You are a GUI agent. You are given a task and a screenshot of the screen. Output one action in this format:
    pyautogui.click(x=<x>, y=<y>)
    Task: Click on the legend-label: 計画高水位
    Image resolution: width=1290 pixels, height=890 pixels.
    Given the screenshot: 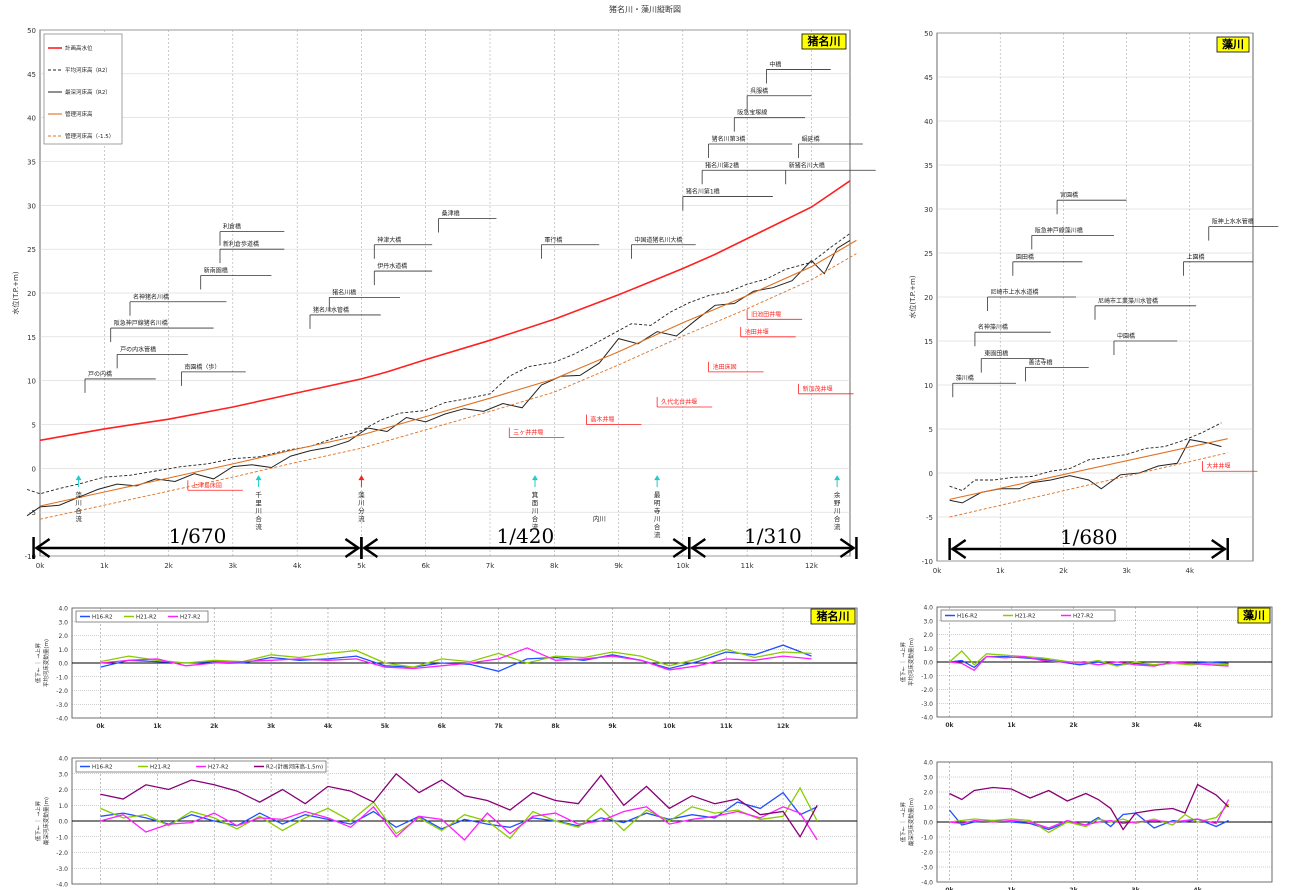 What is the action you would take?
    pyautogui.click(x=79, y=48)
    